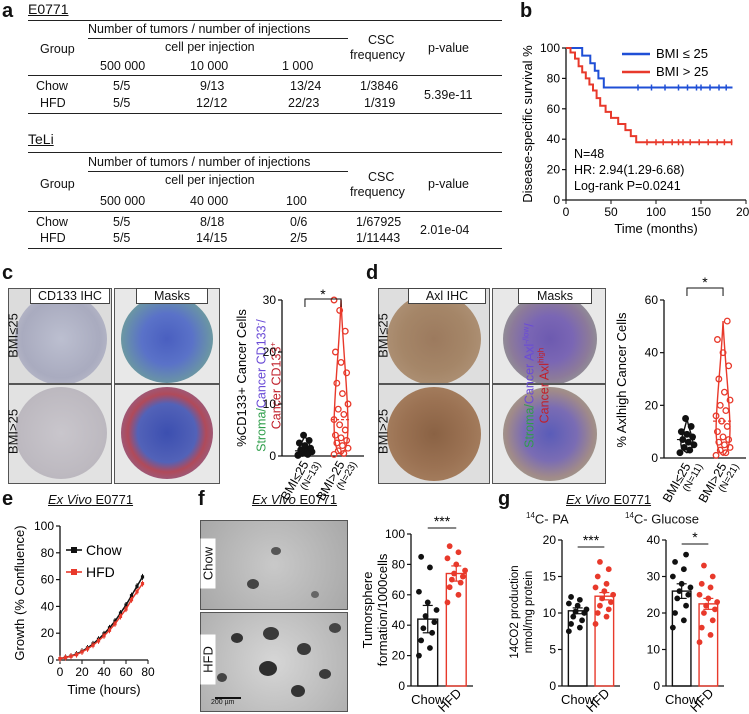 This screenshot has width=749, height=714. Describe the element at coordinates (395, 534) in the screenshot. I see `y-tick-label: 100` at that location.